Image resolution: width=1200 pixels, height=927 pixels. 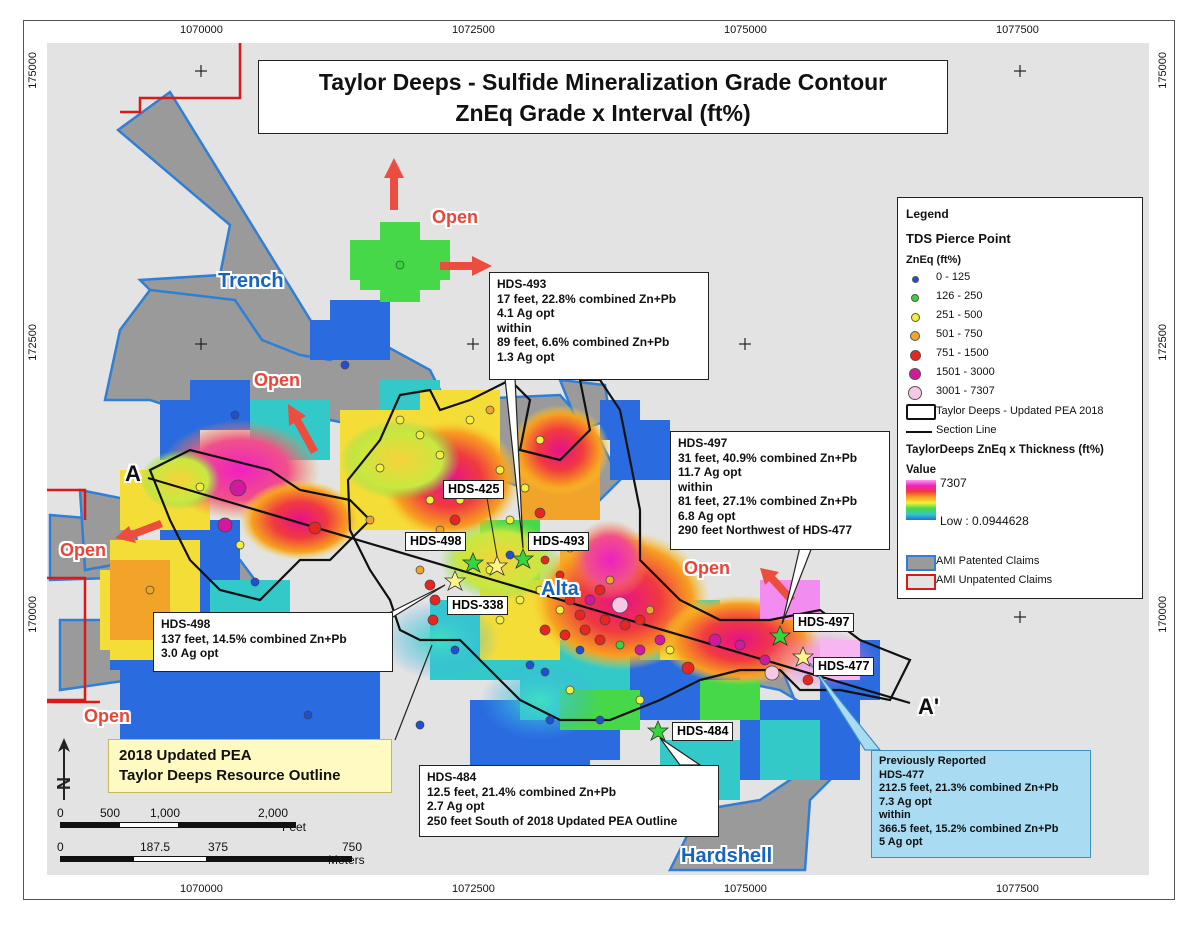 What do you see at coordinates (33, 342) in the screenshot?
I see `y-tick-left-2: 172500` at bounding box center [33, 342].